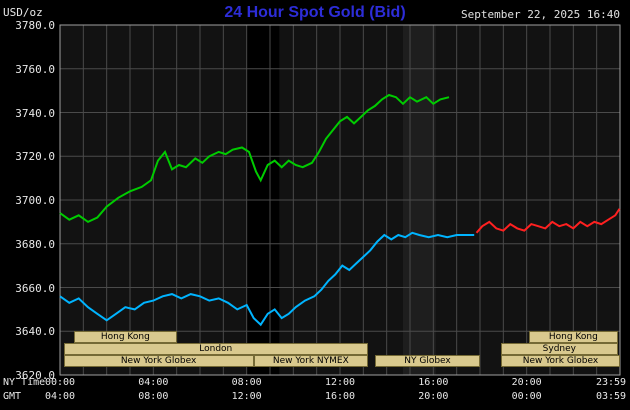 Image resolution: width=630 pixels, height=410 pixels. I want to click on price-line-sep21-sunday, so click(548, 221).